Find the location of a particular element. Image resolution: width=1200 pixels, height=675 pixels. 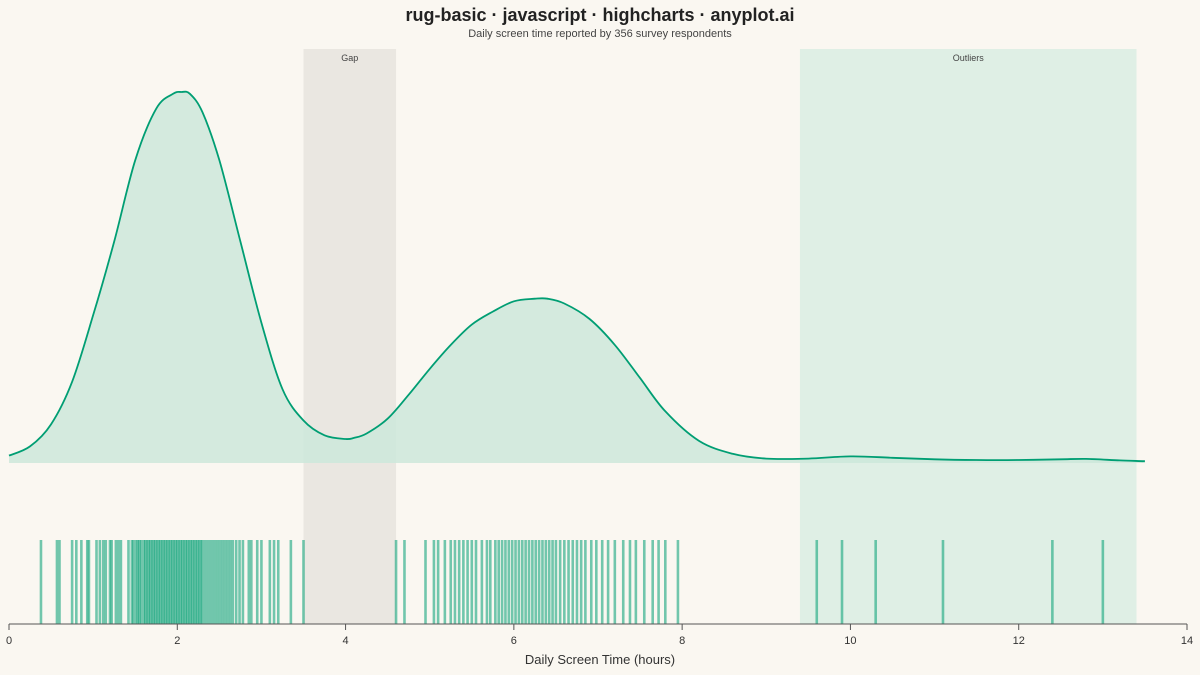

rug-layer is located at coordinates (572, 582).